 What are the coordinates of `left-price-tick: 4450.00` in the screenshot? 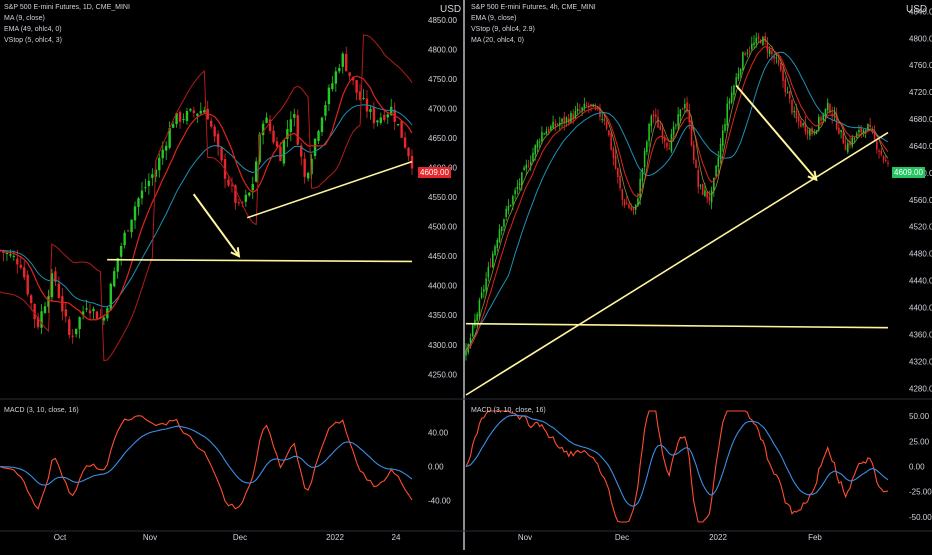 It's located at (442, 256).